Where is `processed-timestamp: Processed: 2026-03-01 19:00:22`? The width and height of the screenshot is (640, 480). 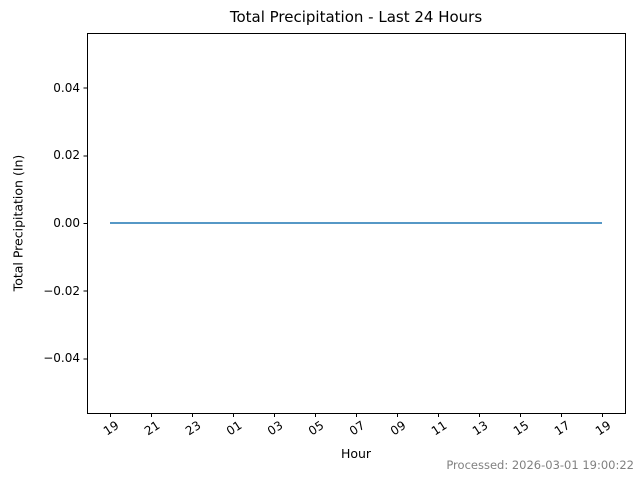
processed-timestamp: Processed: 2026-03-01 19:00:22 is located at coordinates (540, 465).